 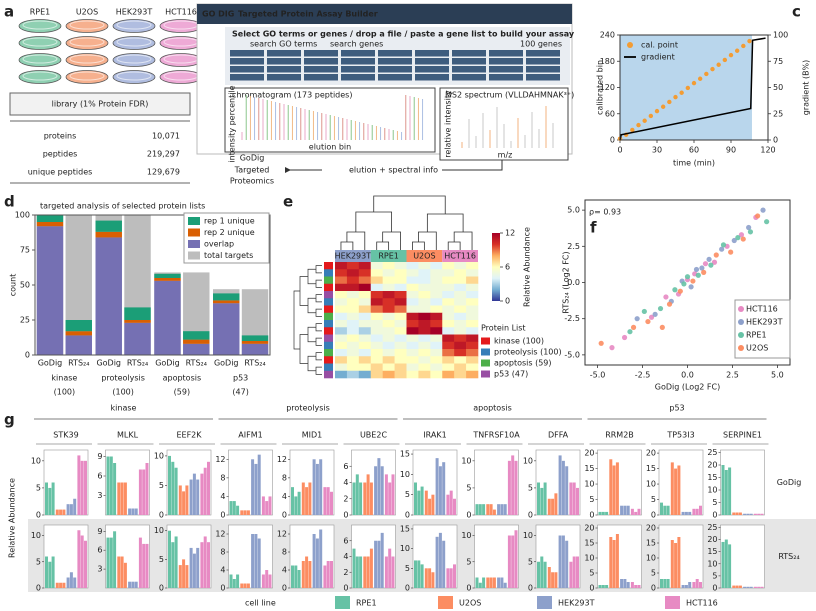 What do you see at coordinates (137, 363) in the screenshot?
I see `x-tick-label: RTS₂₄` at bounding box center [137, 363].